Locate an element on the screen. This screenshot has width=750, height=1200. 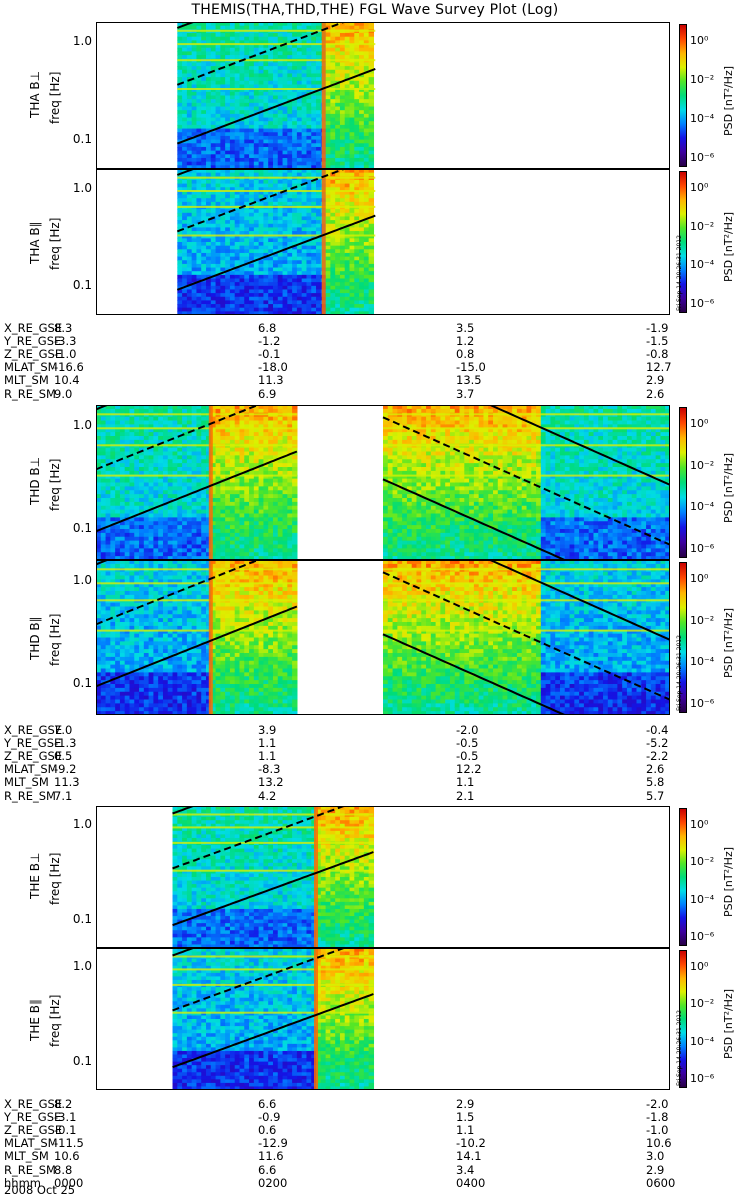
spectrogram-svg is located at coordinates (383, 482).